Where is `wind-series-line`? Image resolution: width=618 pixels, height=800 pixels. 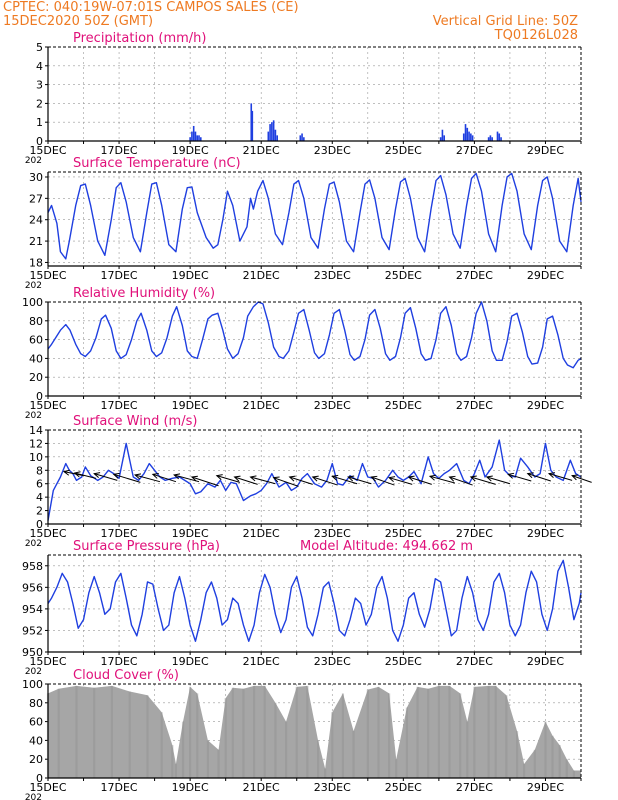 wind-series-line is located at coordinates (314, 480).